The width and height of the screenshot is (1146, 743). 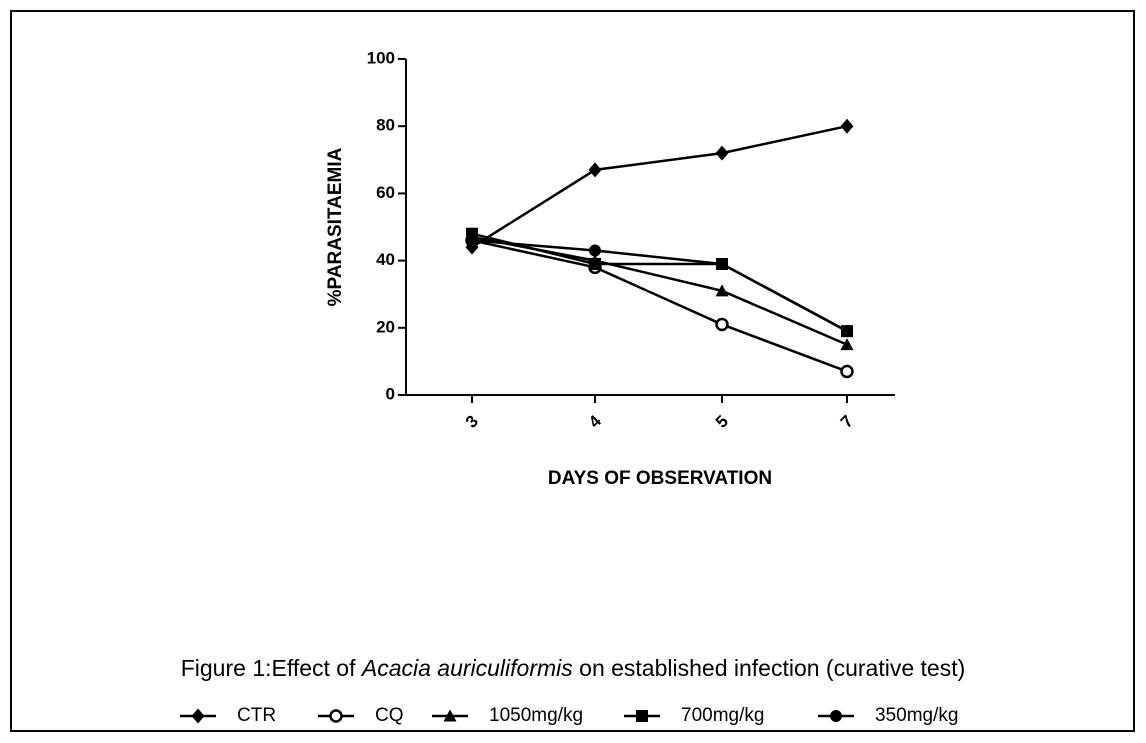 What do you see at coordinates (916, 715) in the screenshot?
I see `legend-label: 350mg/kg` at bounding box center [916, 715].